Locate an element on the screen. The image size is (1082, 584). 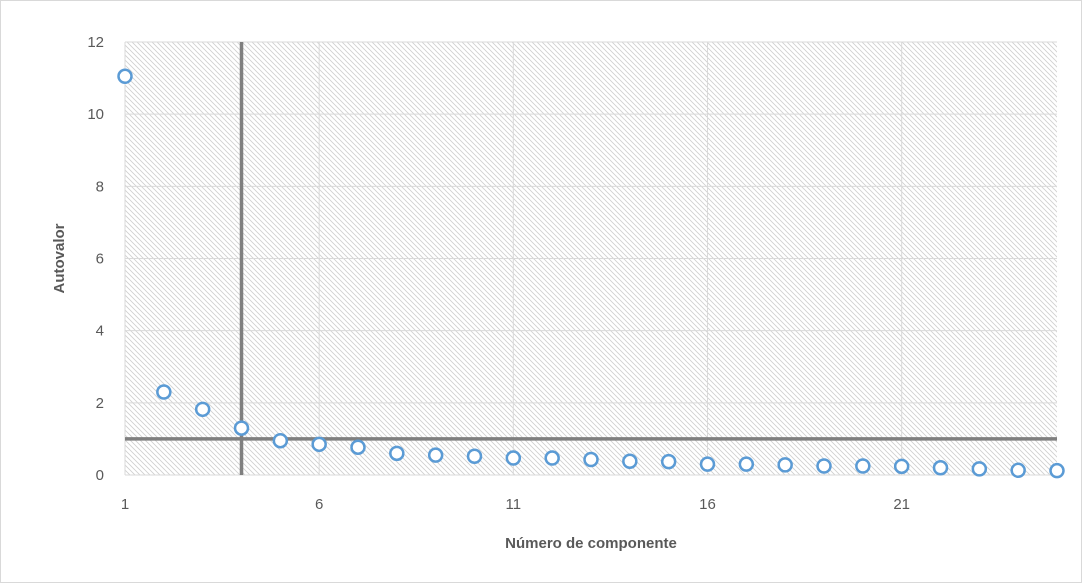
y-axis-title: Autovalor is located at coordinates (59, 258).